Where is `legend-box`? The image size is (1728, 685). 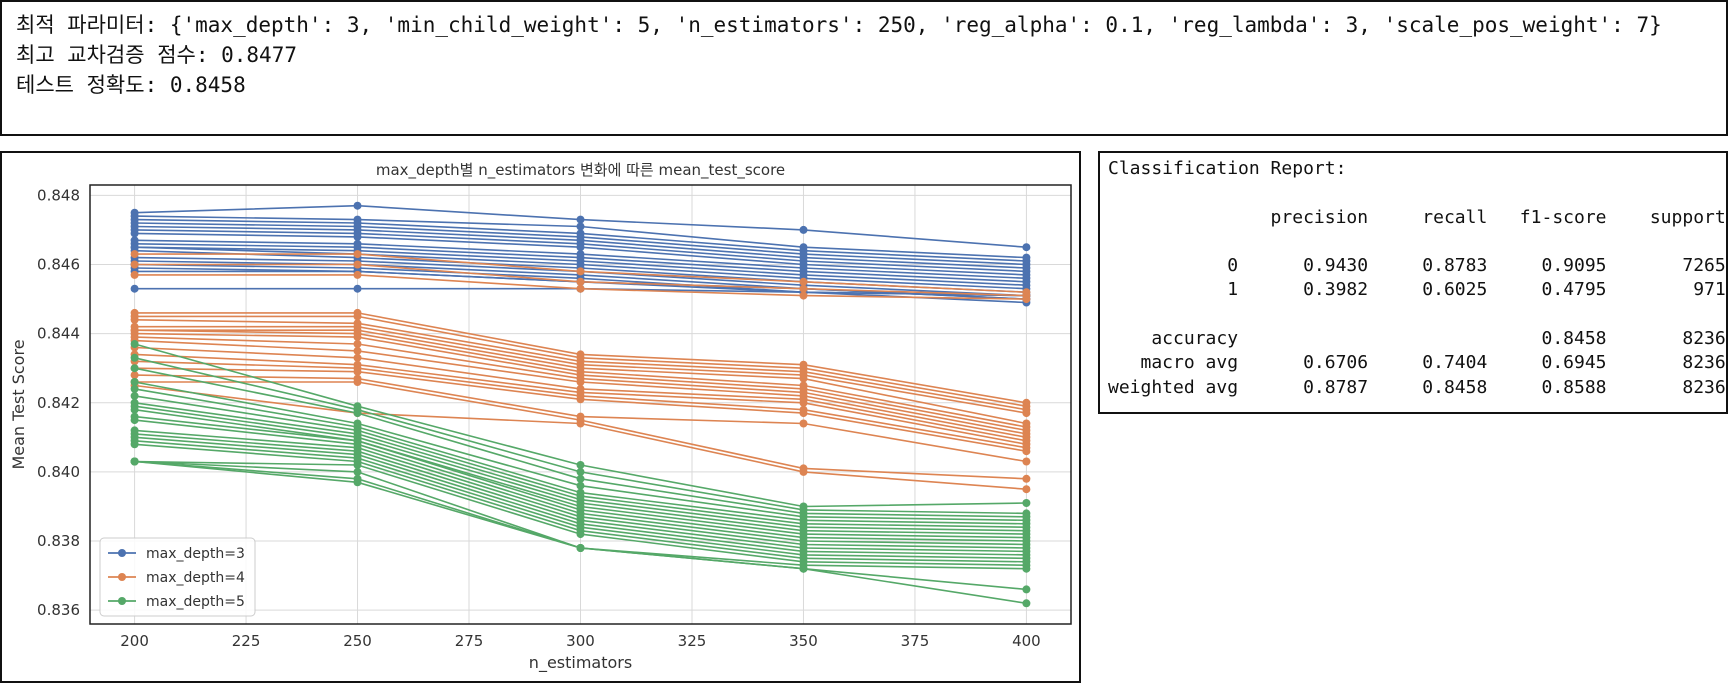 legend-box is located at coordinates (177, 577).